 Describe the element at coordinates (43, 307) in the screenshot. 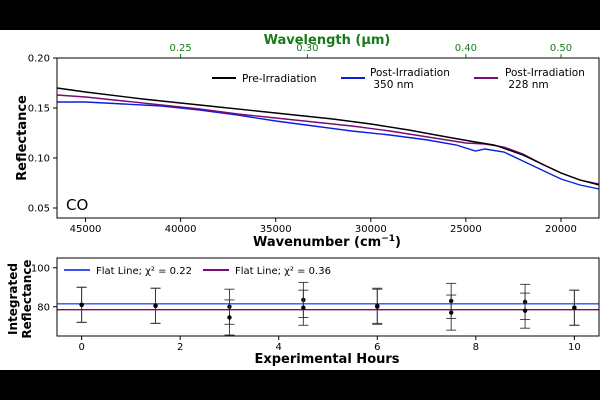

I see `integrated-tick-label: 80` at that location.